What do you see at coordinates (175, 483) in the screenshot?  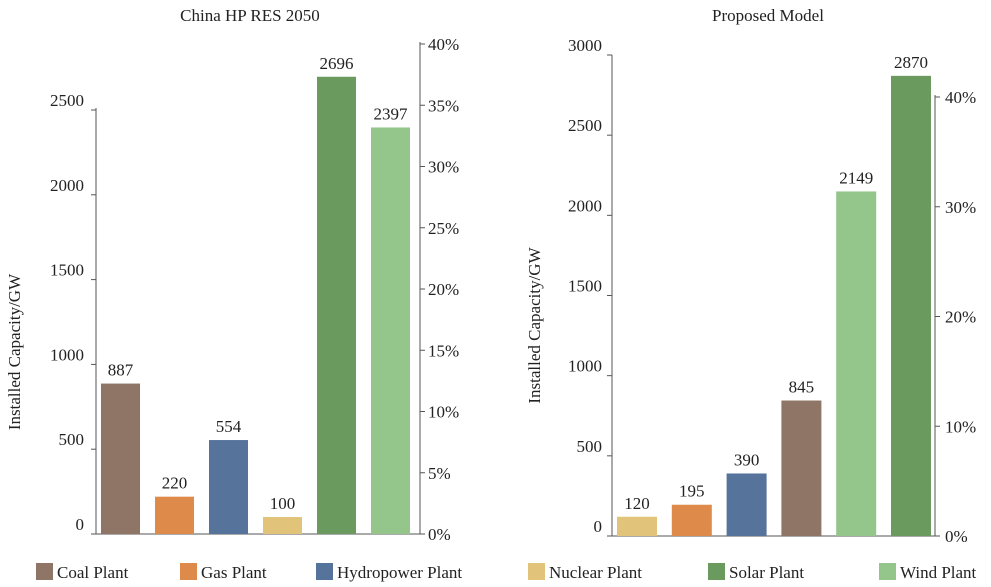 I see `chart1-data-label-gas-plant: 220` at bounding box center [175, 483].